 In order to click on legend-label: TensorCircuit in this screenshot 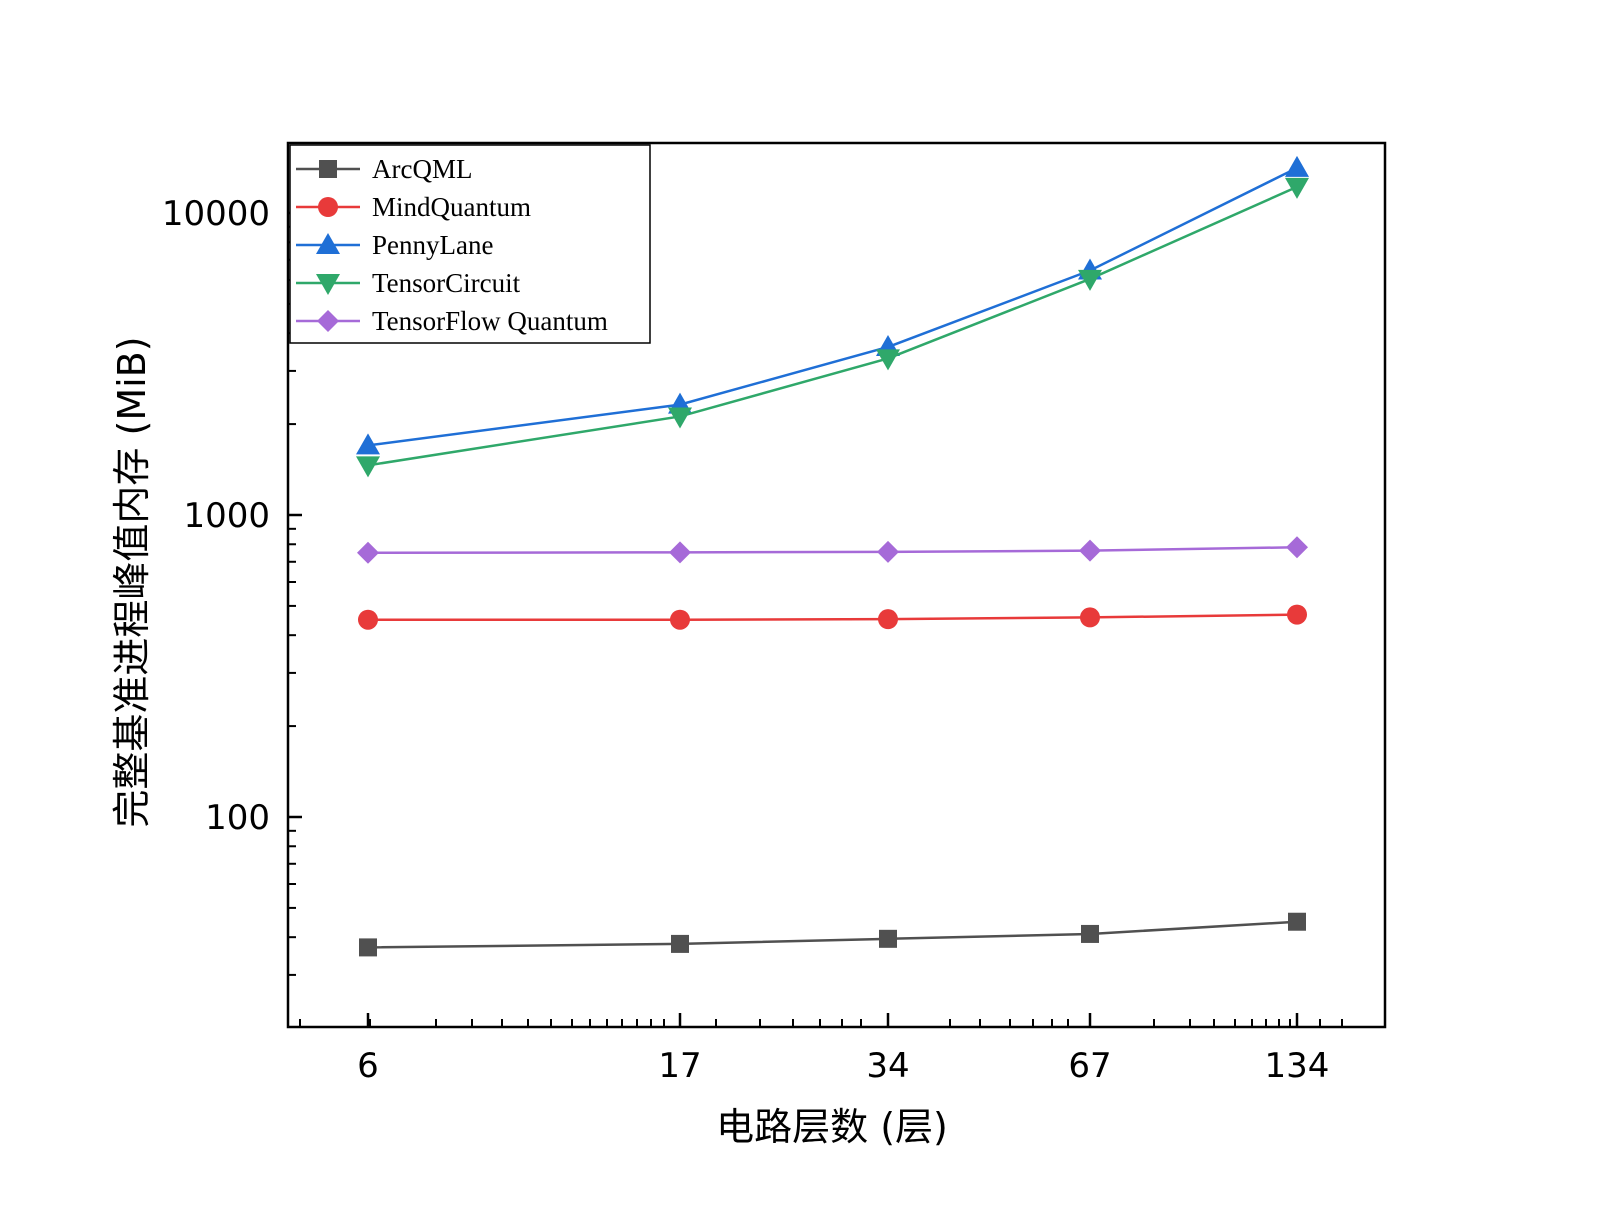, I will do `click(446, 283)`.